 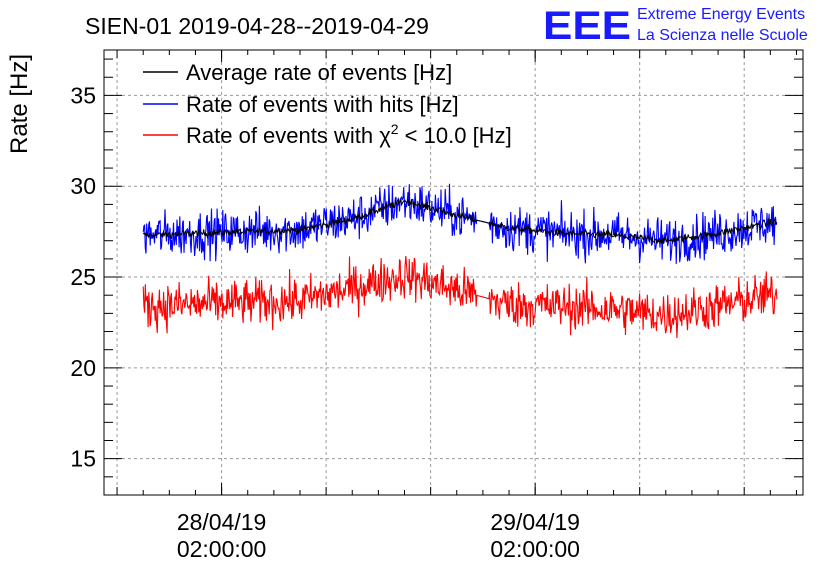 What do you see at coordinates (83, 368) in the screenshot?
I see `y-tick-label: 20` at bounding box center [83, 368].